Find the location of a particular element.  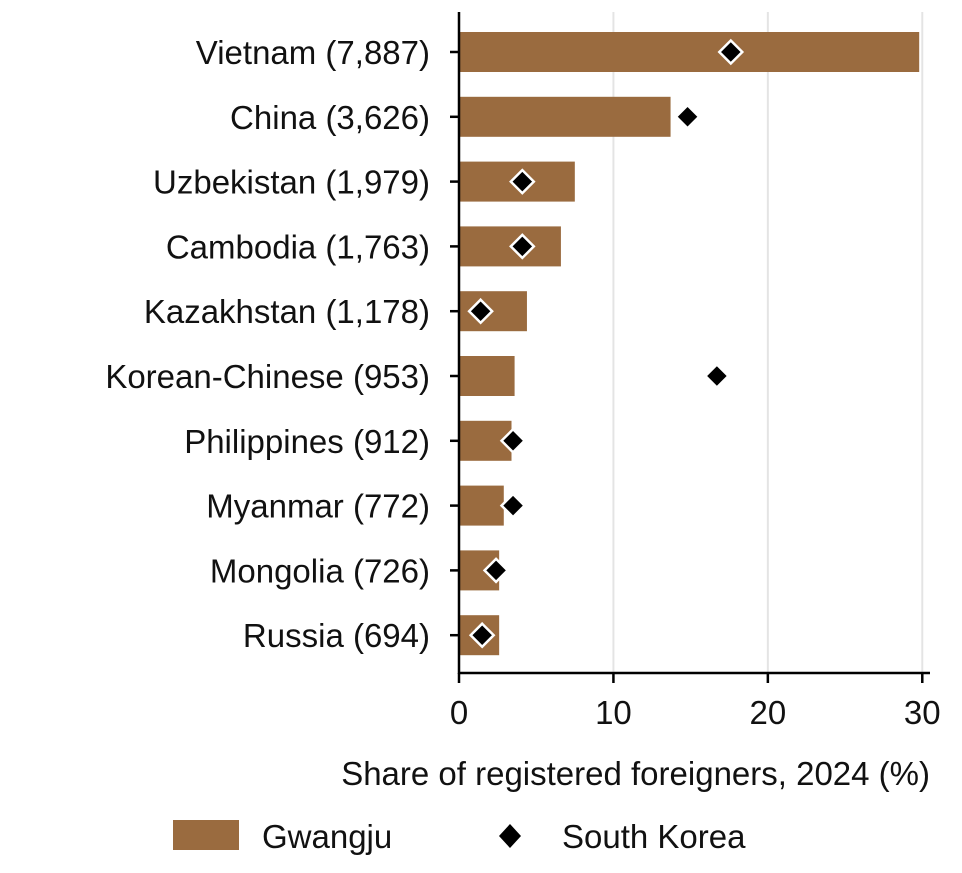

x-tick-label: 30 is located at coordinates (922, 712).